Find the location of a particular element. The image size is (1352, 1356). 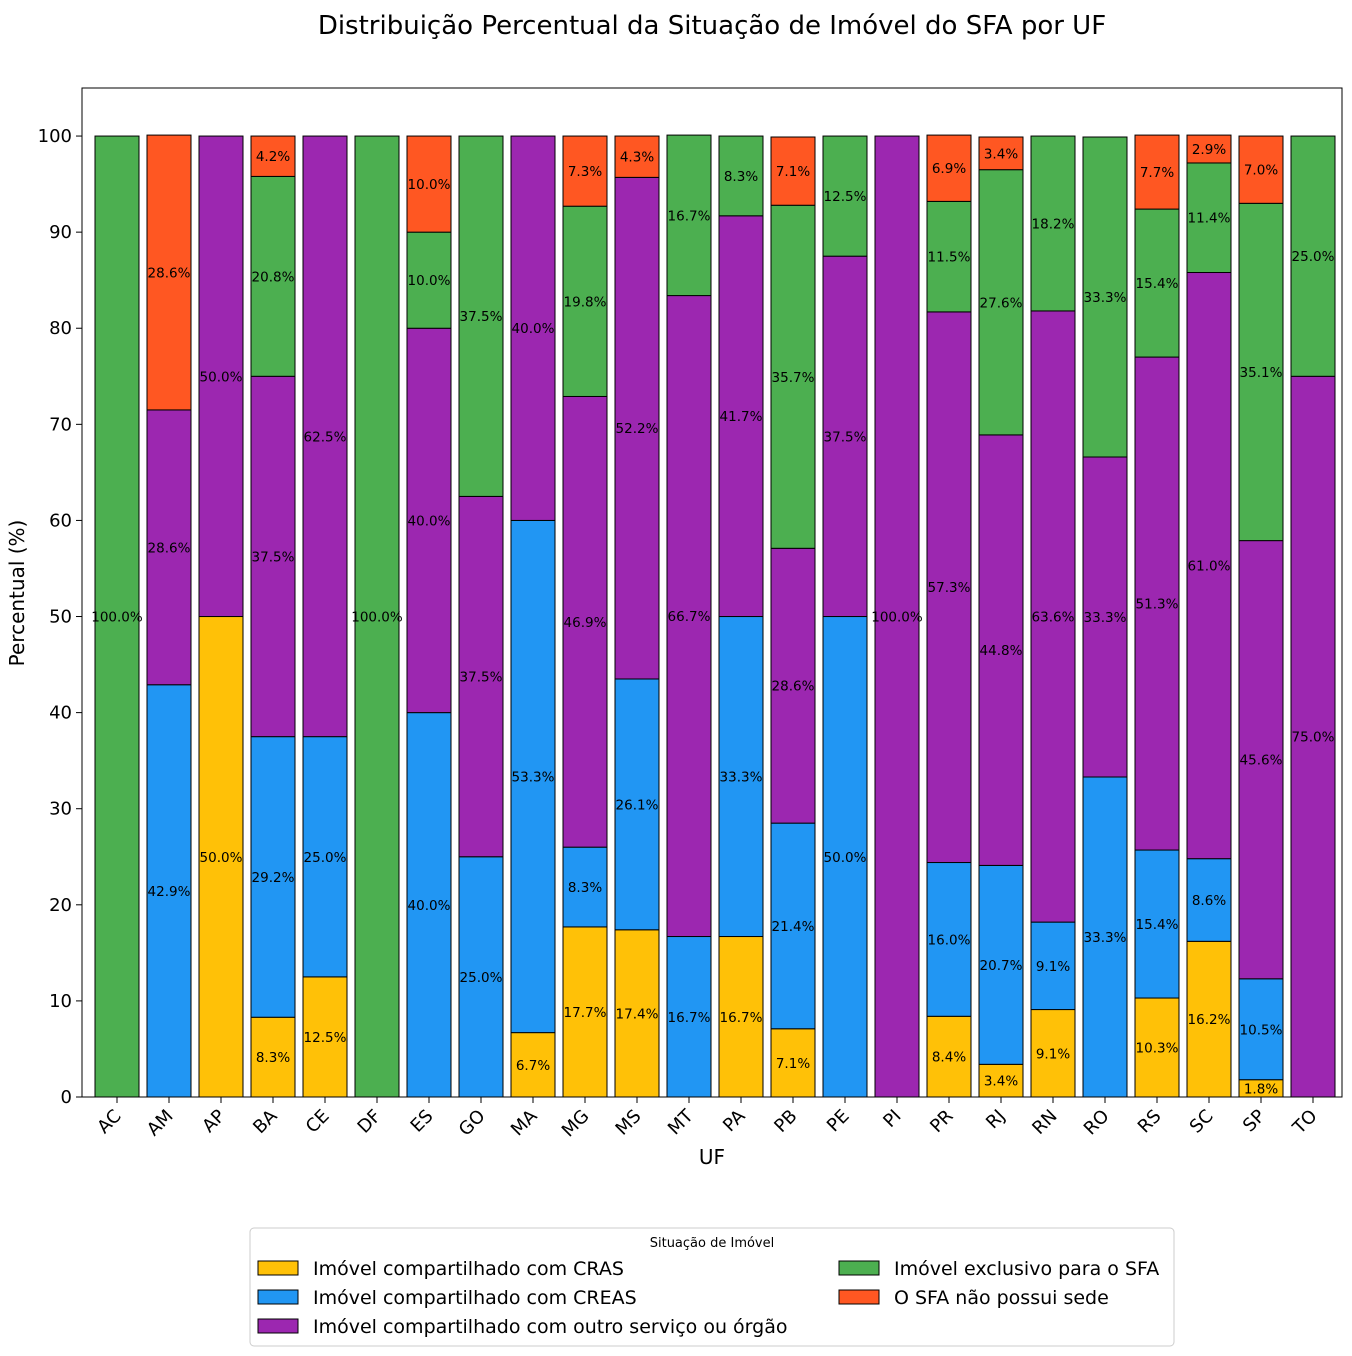

data-label: 17.7% is located at coordinates (585, 1013).